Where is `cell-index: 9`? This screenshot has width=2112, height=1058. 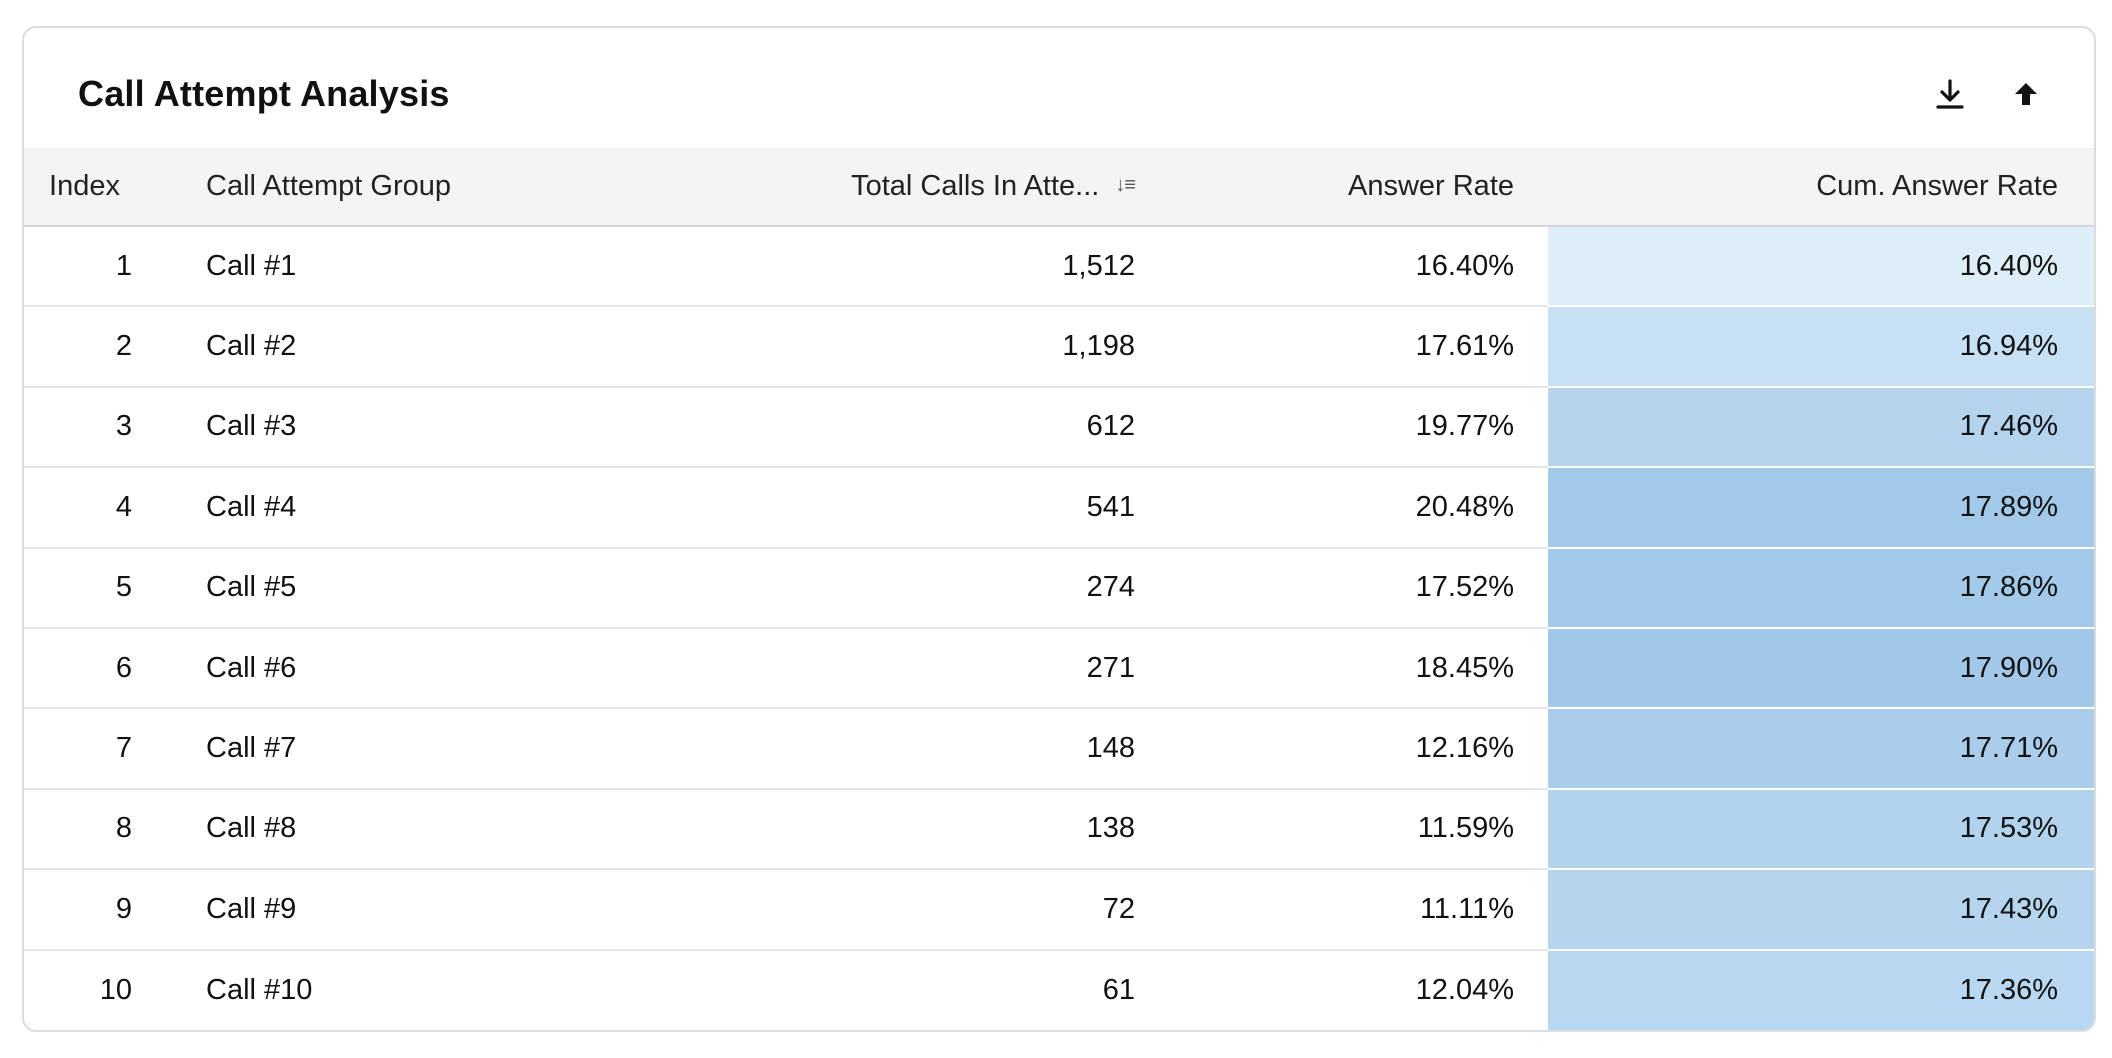 cell-index: 9 is located at coordinates (90, 910).